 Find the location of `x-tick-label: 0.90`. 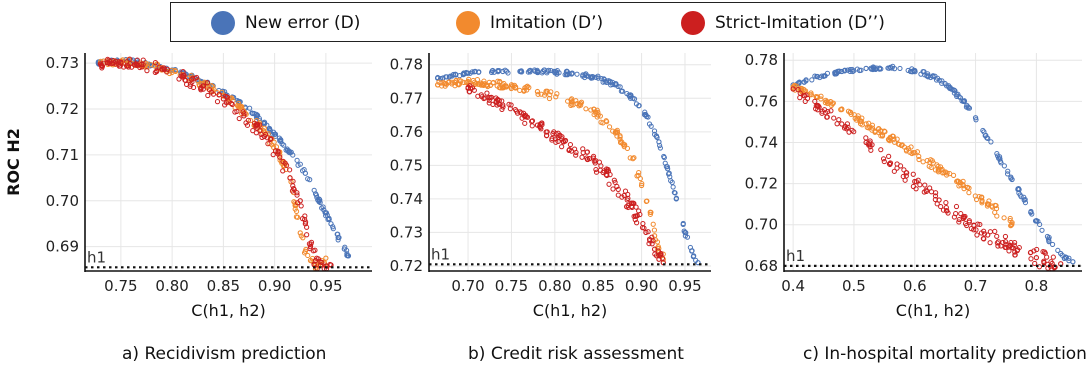

x-tick-label: 0.90 is located at coordinates (274, 286).